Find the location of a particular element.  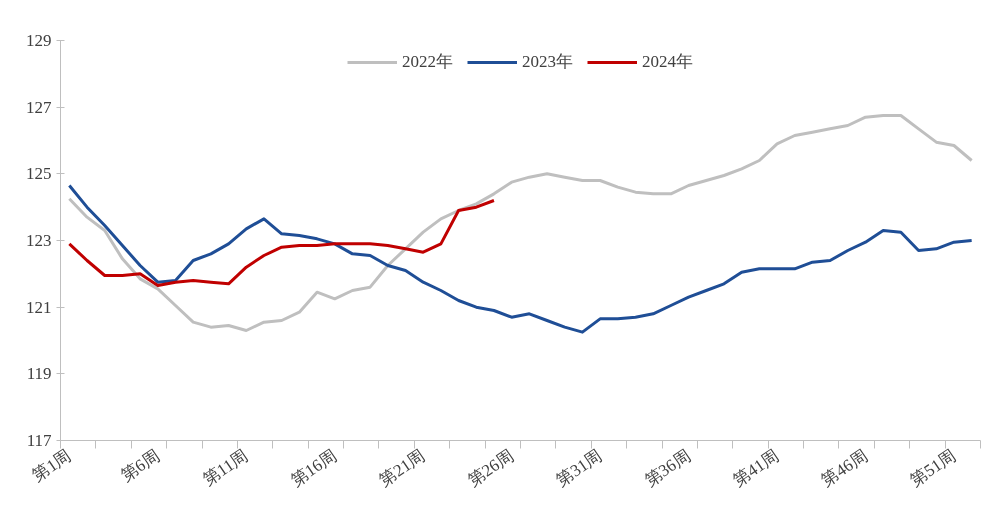

y-tick-label: 125 is located at coordinates (39, 174).